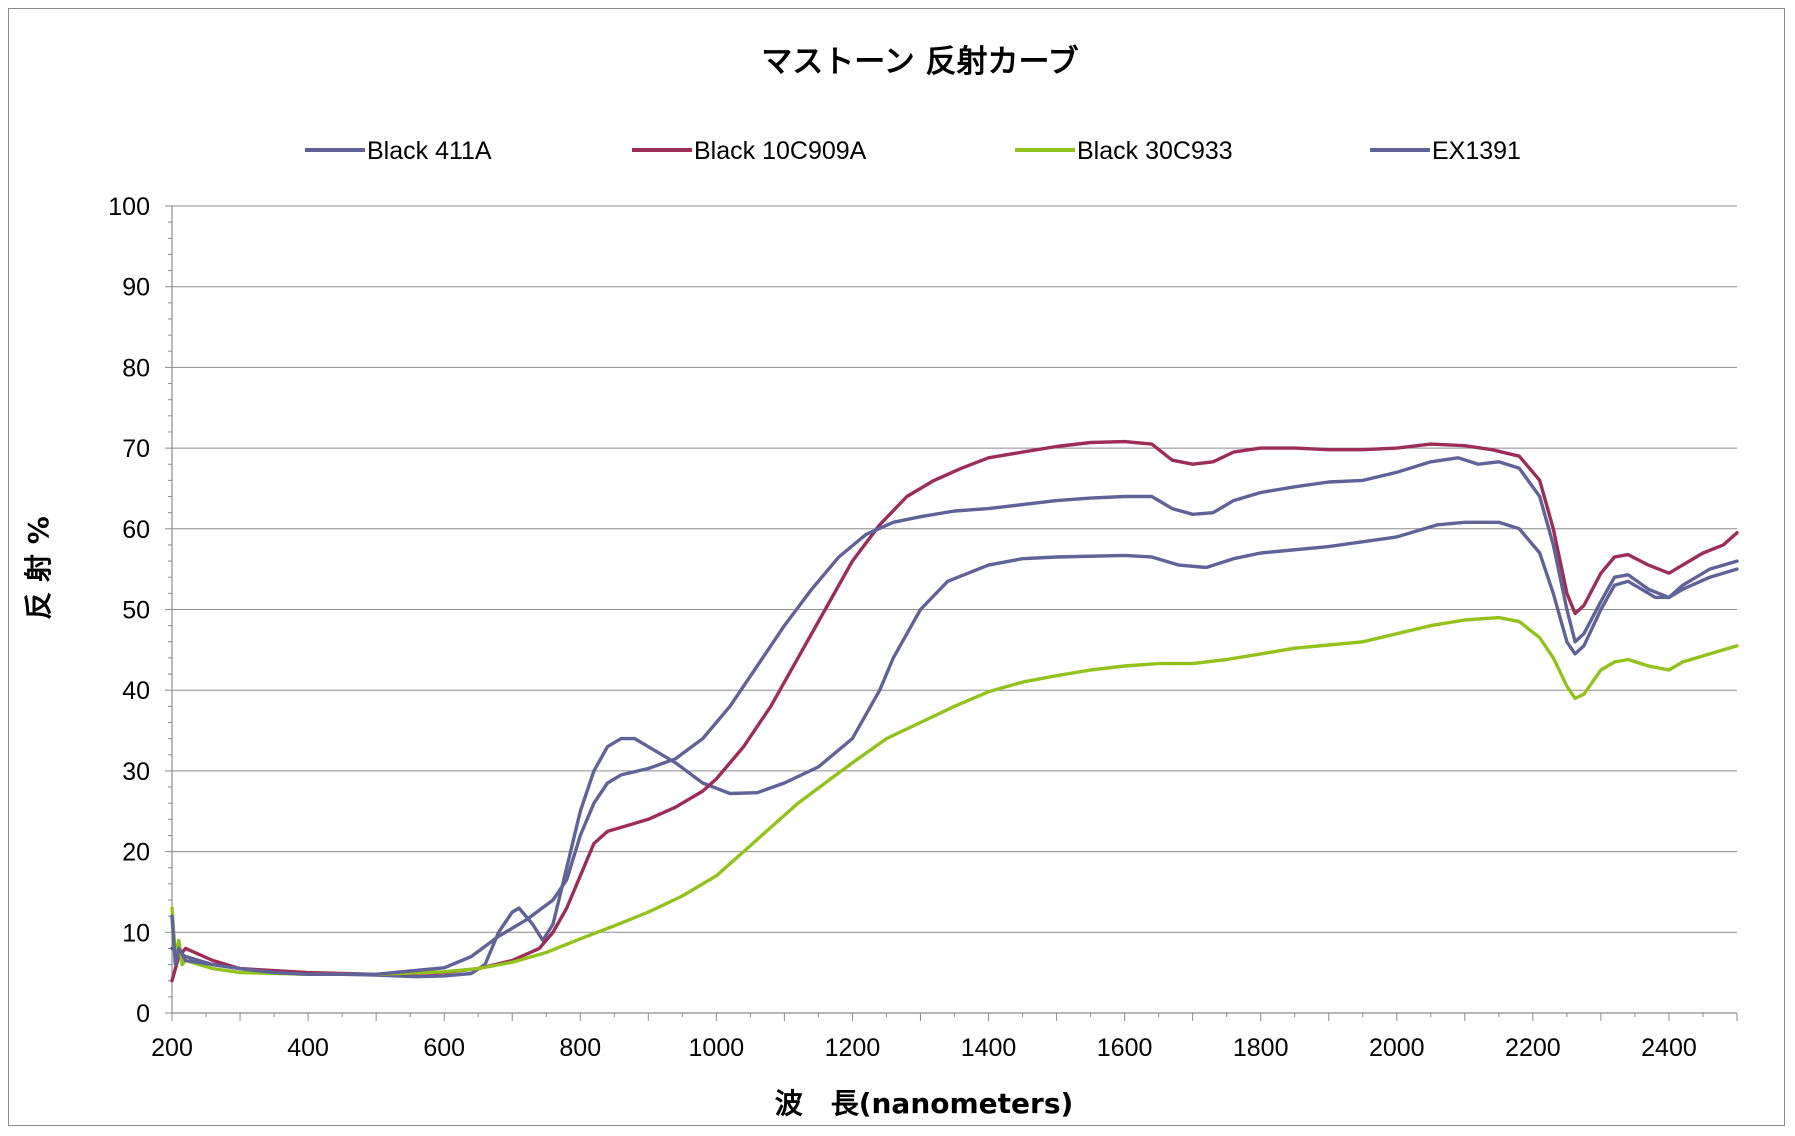  Describe the element at coordinates (780, 151) in the screenshot. I see `legend-label-2: Black 10C909A` at that location.